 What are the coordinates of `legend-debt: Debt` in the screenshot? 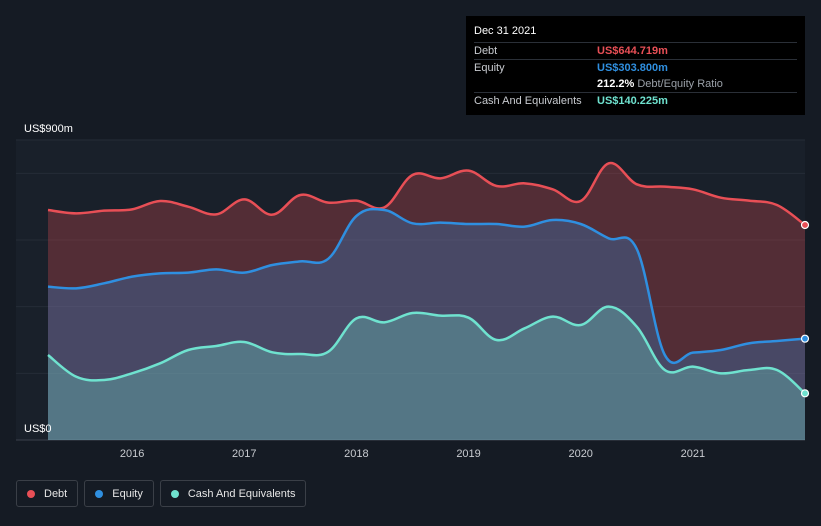 It's located at (47, 493).